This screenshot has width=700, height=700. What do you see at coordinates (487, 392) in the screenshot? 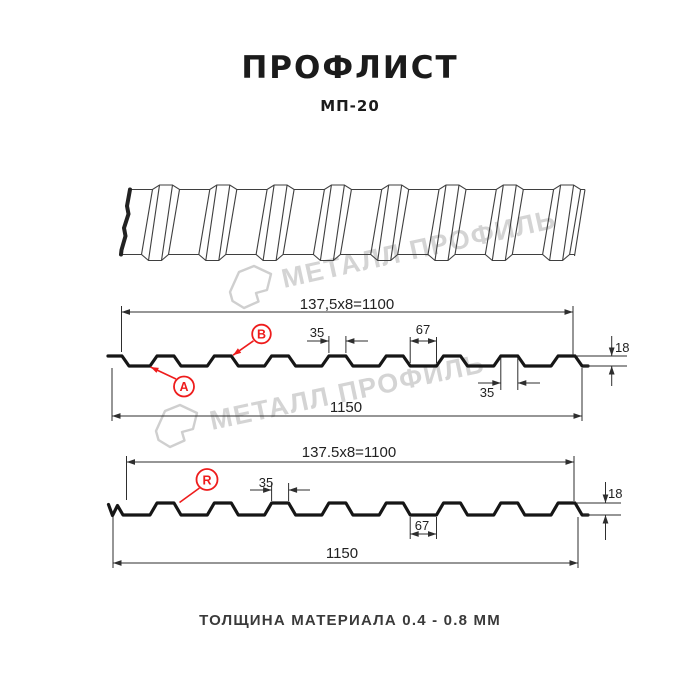
I see `dim-rib-top-width-below: 35` at bounding box center [487, 392].